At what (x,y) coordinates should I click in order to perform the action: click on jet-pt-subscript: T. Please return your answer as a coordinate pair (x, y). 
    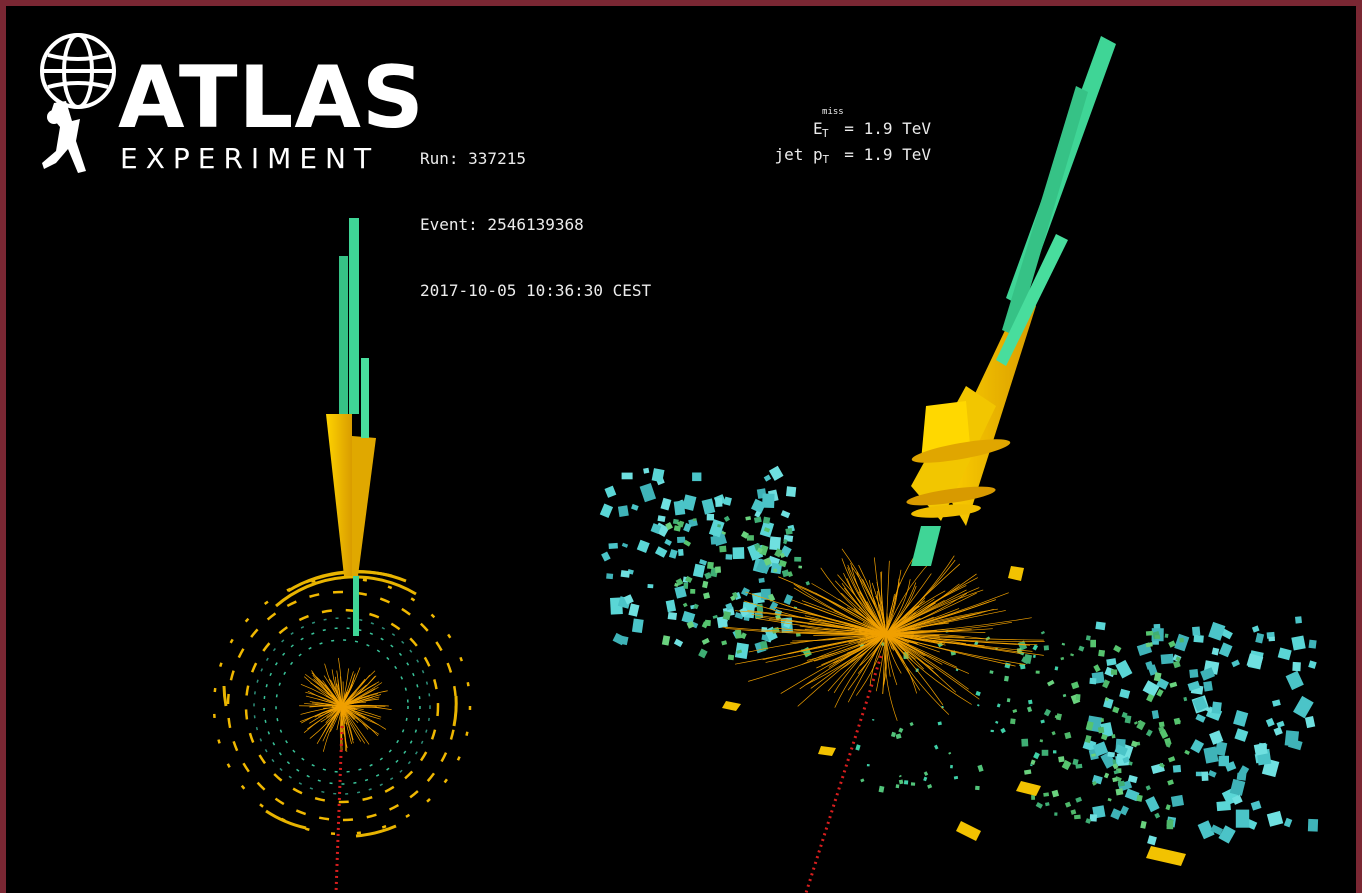
    Looking at the image, I should click on (826, 159).